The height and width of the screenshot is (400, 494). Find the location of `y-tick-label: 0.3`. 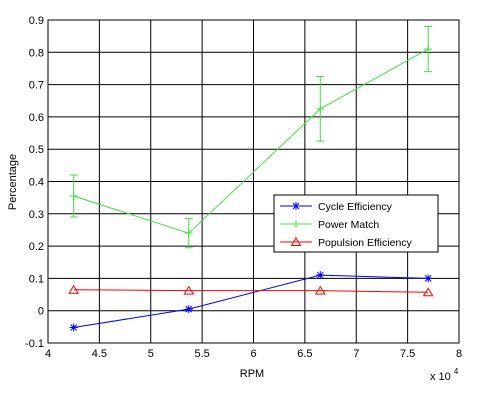

y-tick-label: 0.3 is located at coordinates (36, 215).